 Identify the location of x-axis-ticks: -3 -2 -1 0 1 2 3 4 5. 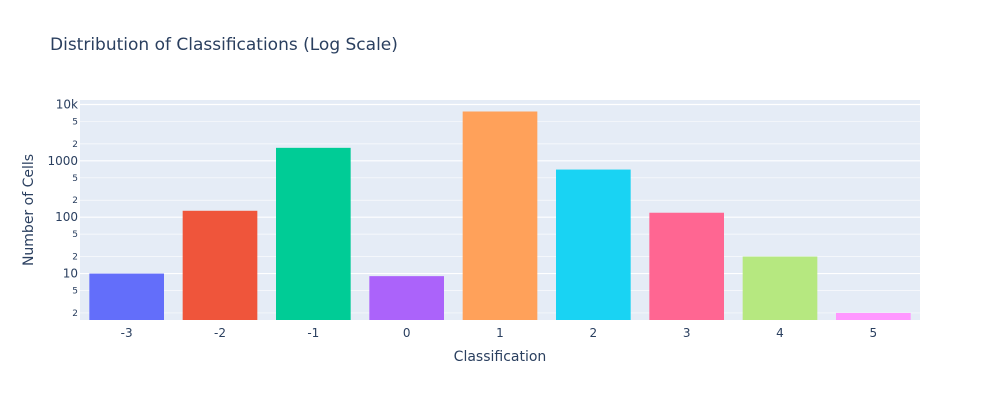
(499, 333).